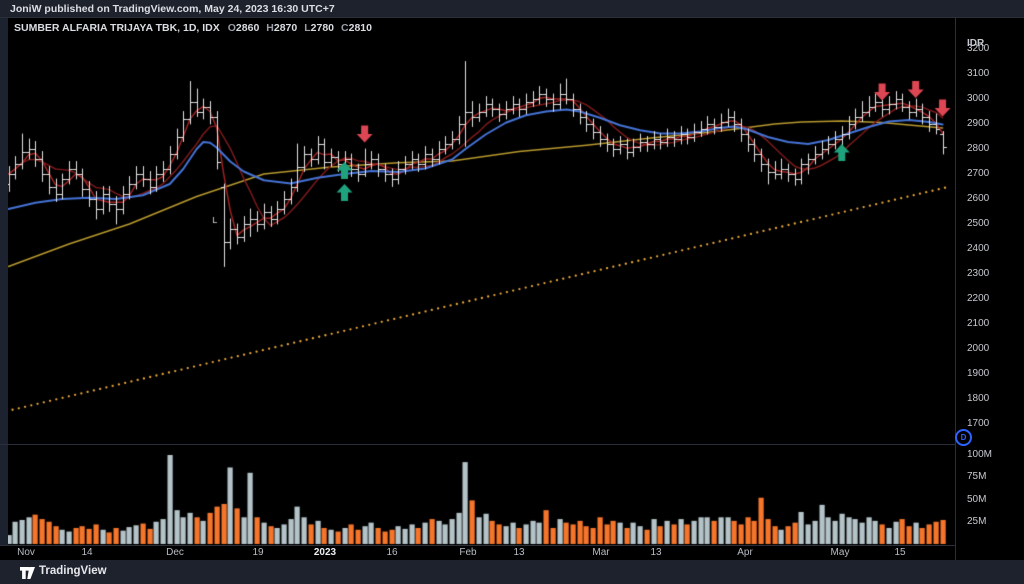 This screenshot has width=1024, height=584. Describe the element at coordinates (980, 454) in the screenshot. I see `volume-tick-label: 100M` at that location.